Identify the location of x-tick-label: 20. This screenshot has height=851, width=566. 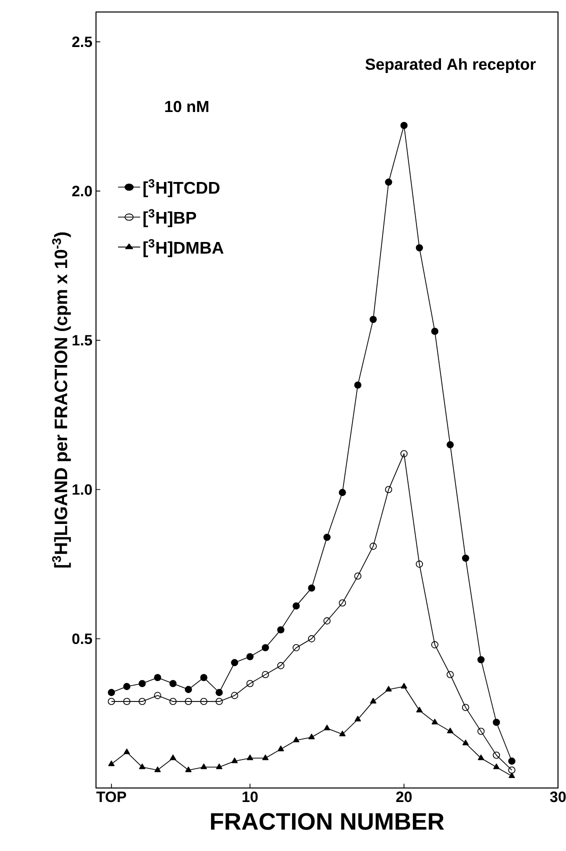
(404, 797).